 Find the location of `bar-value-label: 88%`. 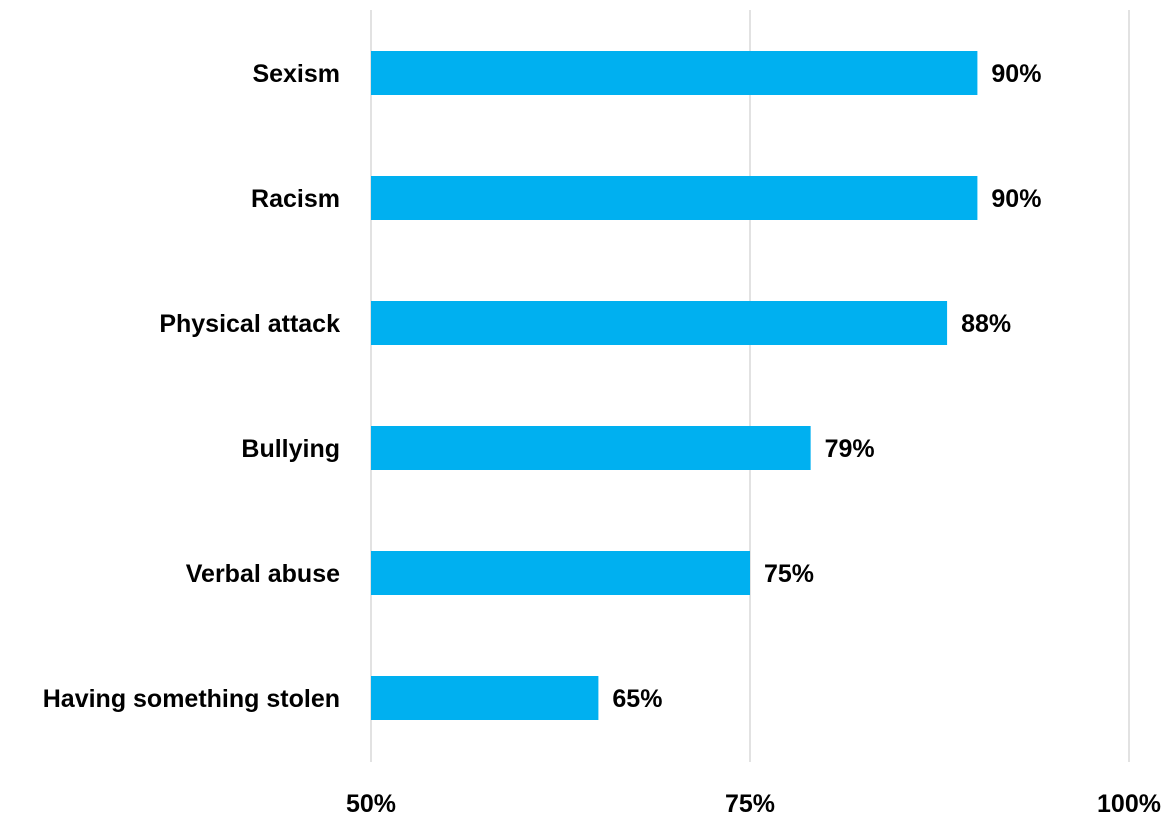

bar-value-label: 88% is located at coordinates (986, 324).